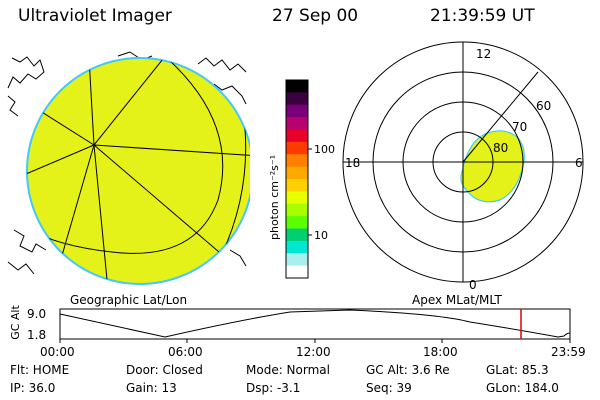 The image size is (600, 400). What do you see at coordinates (324, 149) in the screenshot?
I see `colorbar-label-100: 100` at bounding box center [324, 149].